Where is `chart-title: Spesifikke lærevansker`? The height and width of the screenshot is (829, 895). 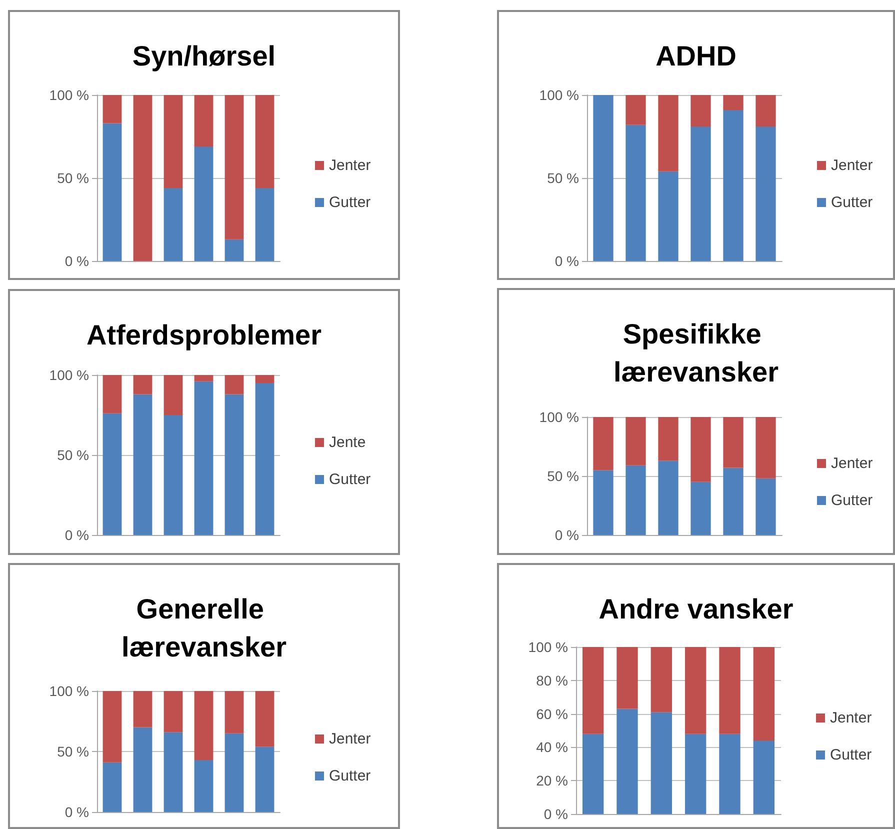 chart-title: Spesifikke lærevansker is located at coordinates (696, 353).